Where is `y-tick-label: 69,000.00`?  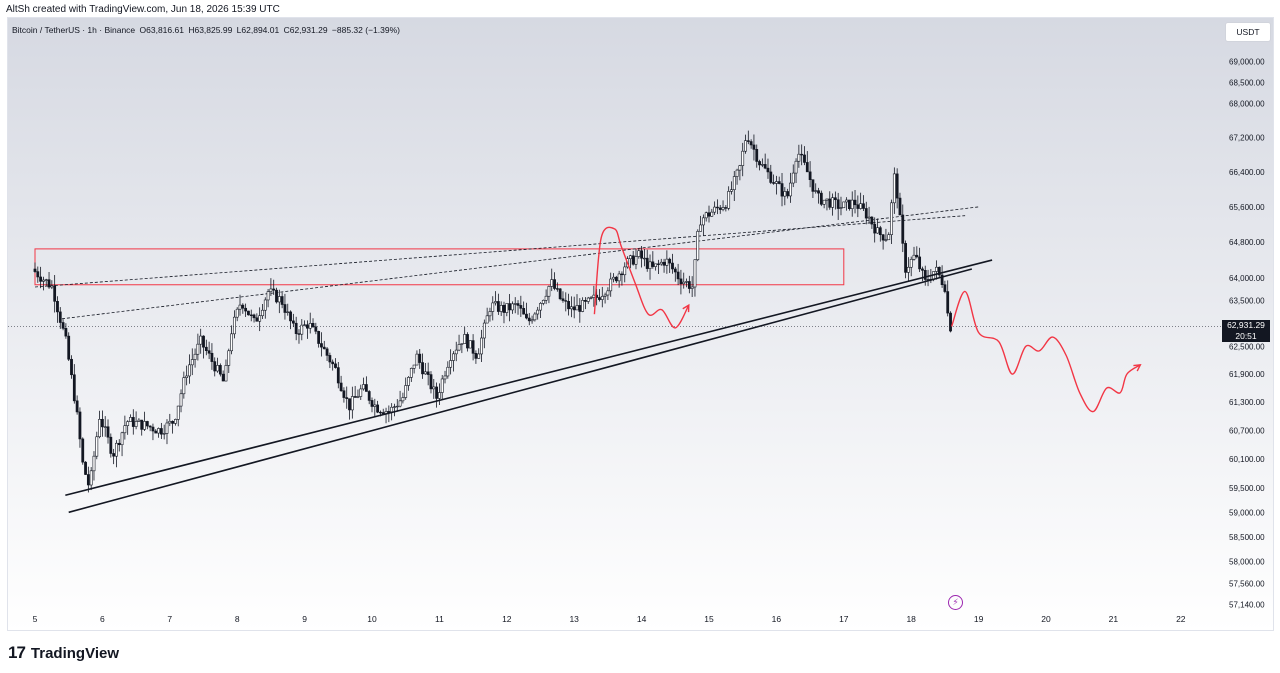
y-tick-label: 69,000.00 is located at coordinates (1247, 61).